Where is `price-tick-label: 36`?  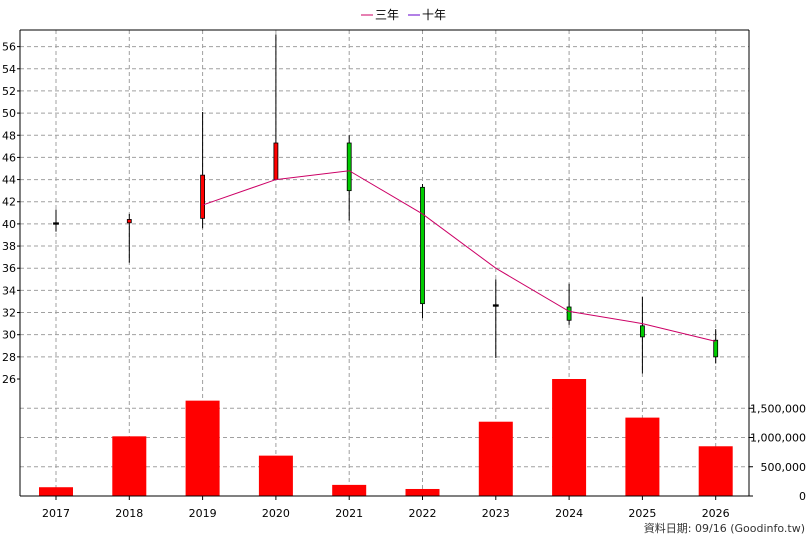 price-tick-label: 36 is located at coordinates (9, 268).